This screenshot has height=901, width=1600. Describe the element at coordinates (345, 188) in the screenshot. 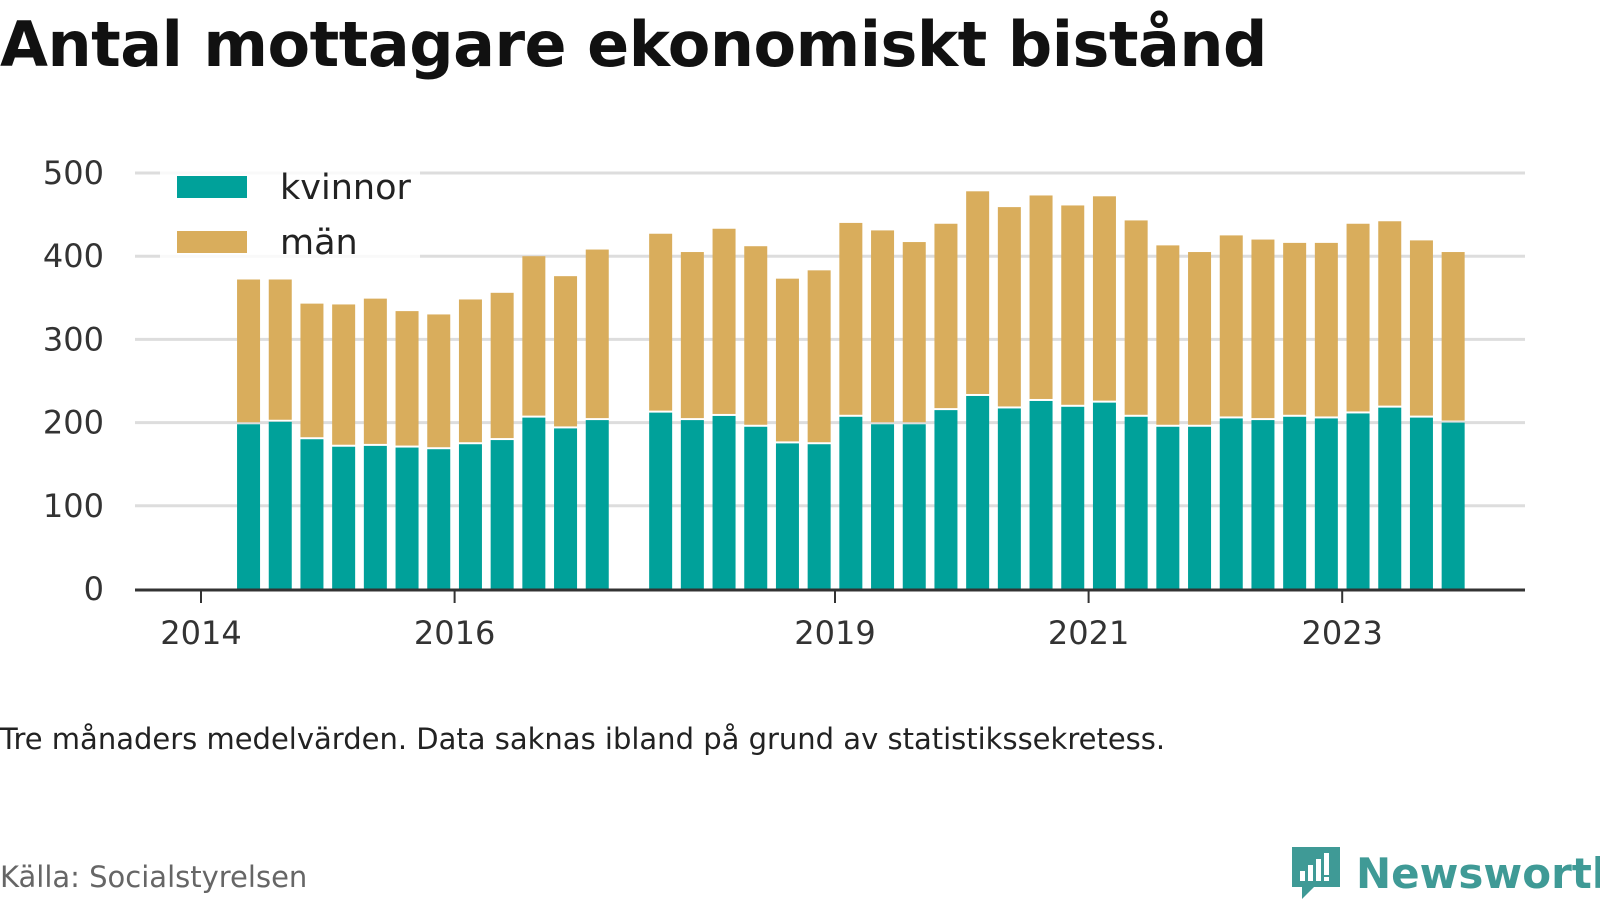

I see `legend-label: kvinnor` at that location.